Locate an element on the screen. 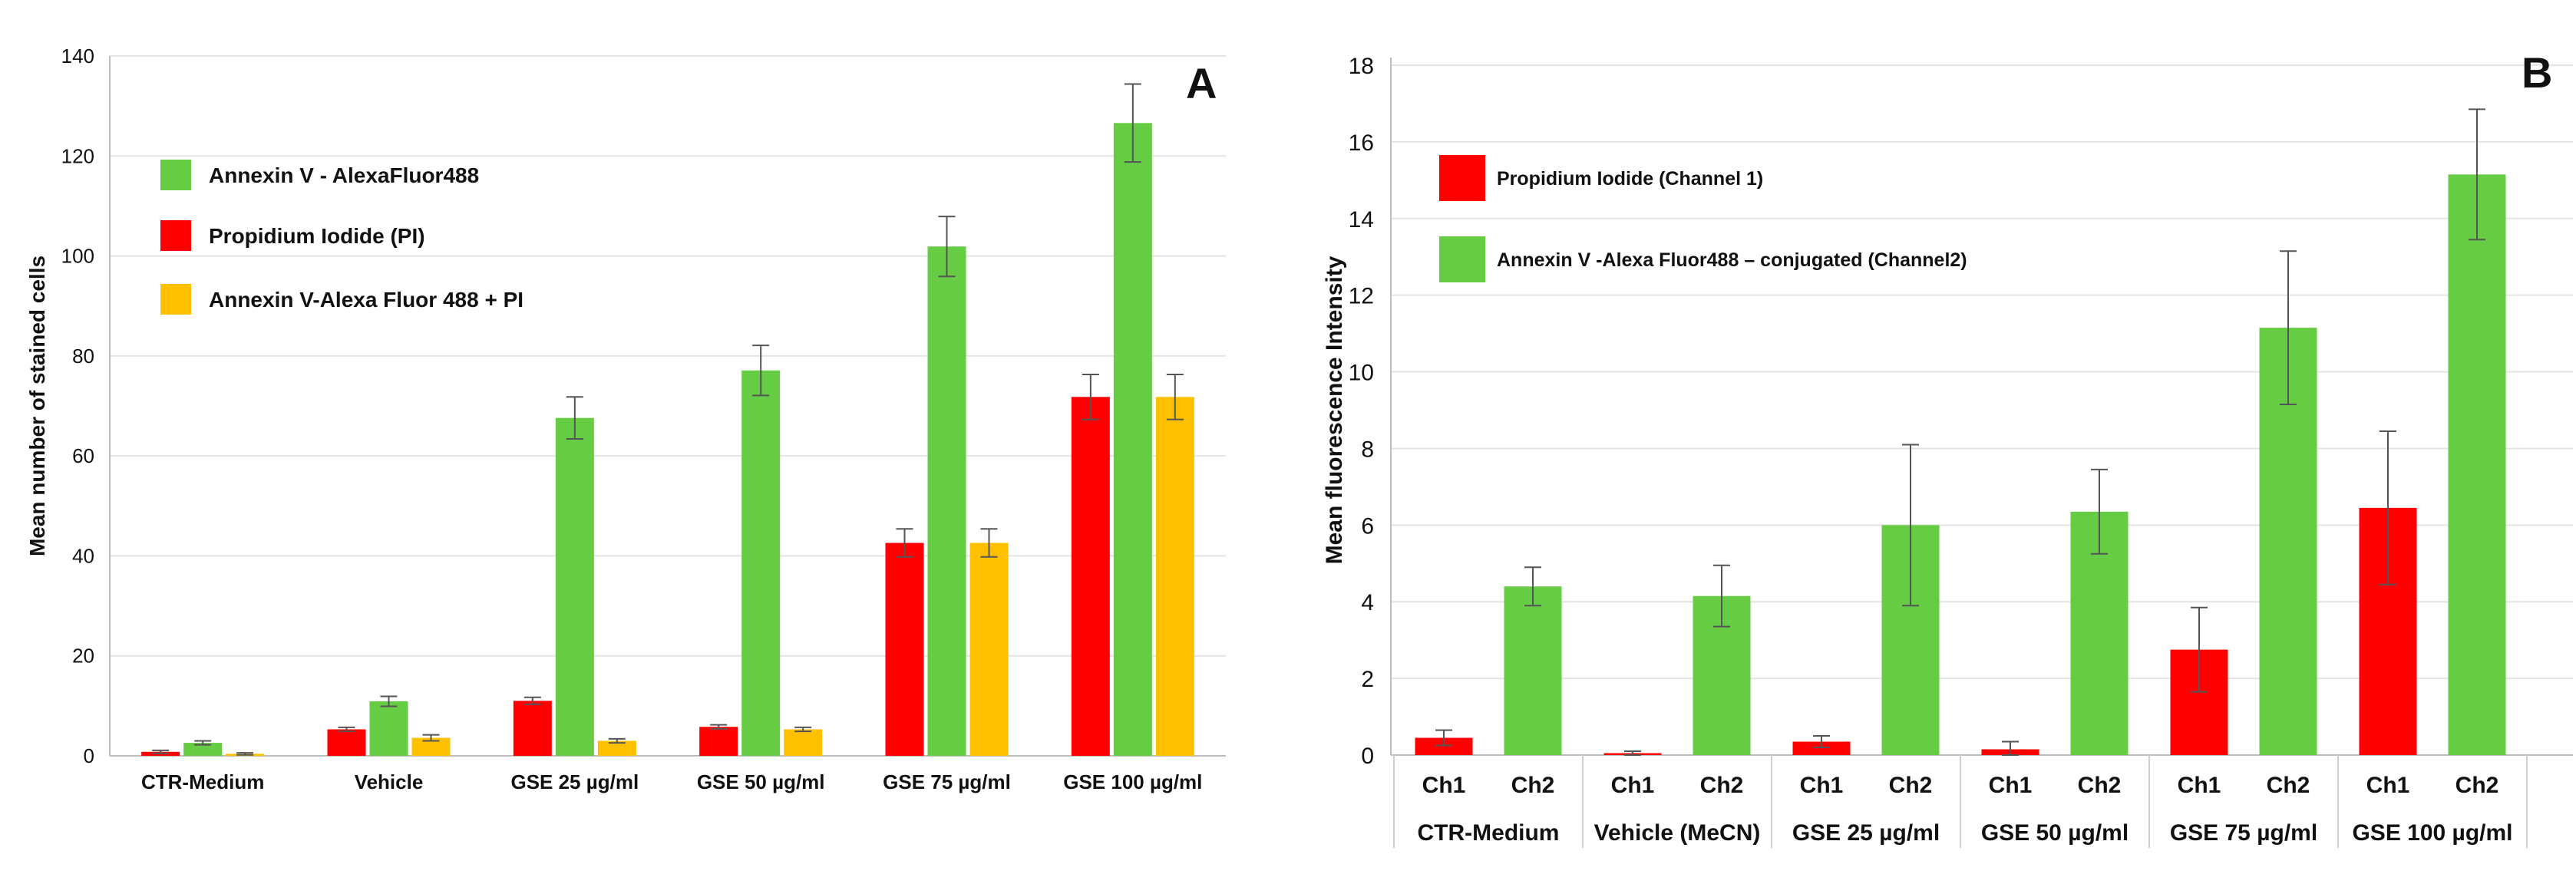 This screenshot has height=874, width=2576. panel-b-legend-label: Propidium Iodide (Channel 1) is located at coordinates (1630, 179).